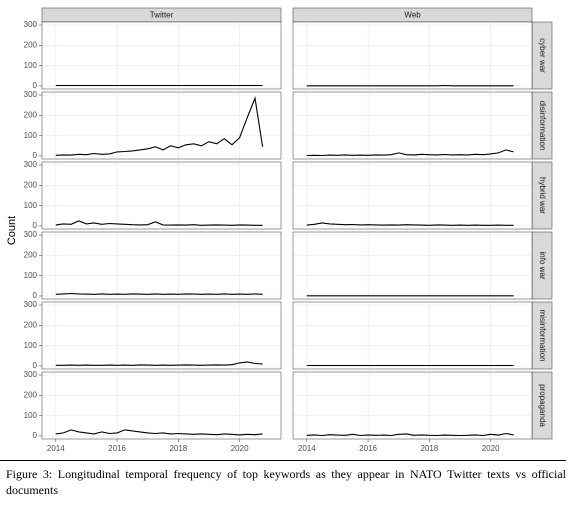 The width and height of the screenshot is (573, 507). I want to click on y-axis-label: Count, so click(12, 230).